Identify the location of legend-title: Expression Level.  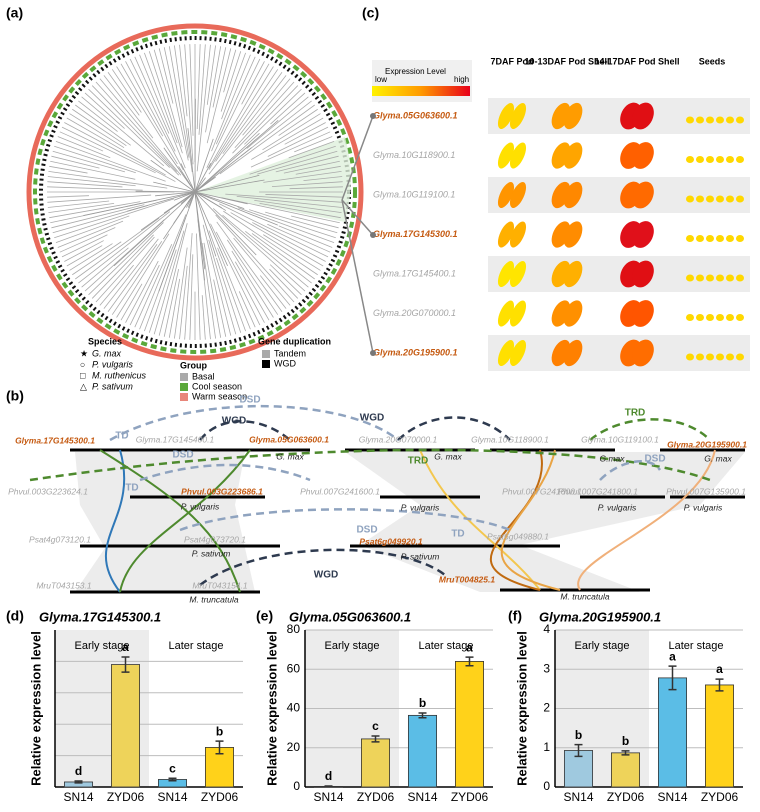
(415, 71).